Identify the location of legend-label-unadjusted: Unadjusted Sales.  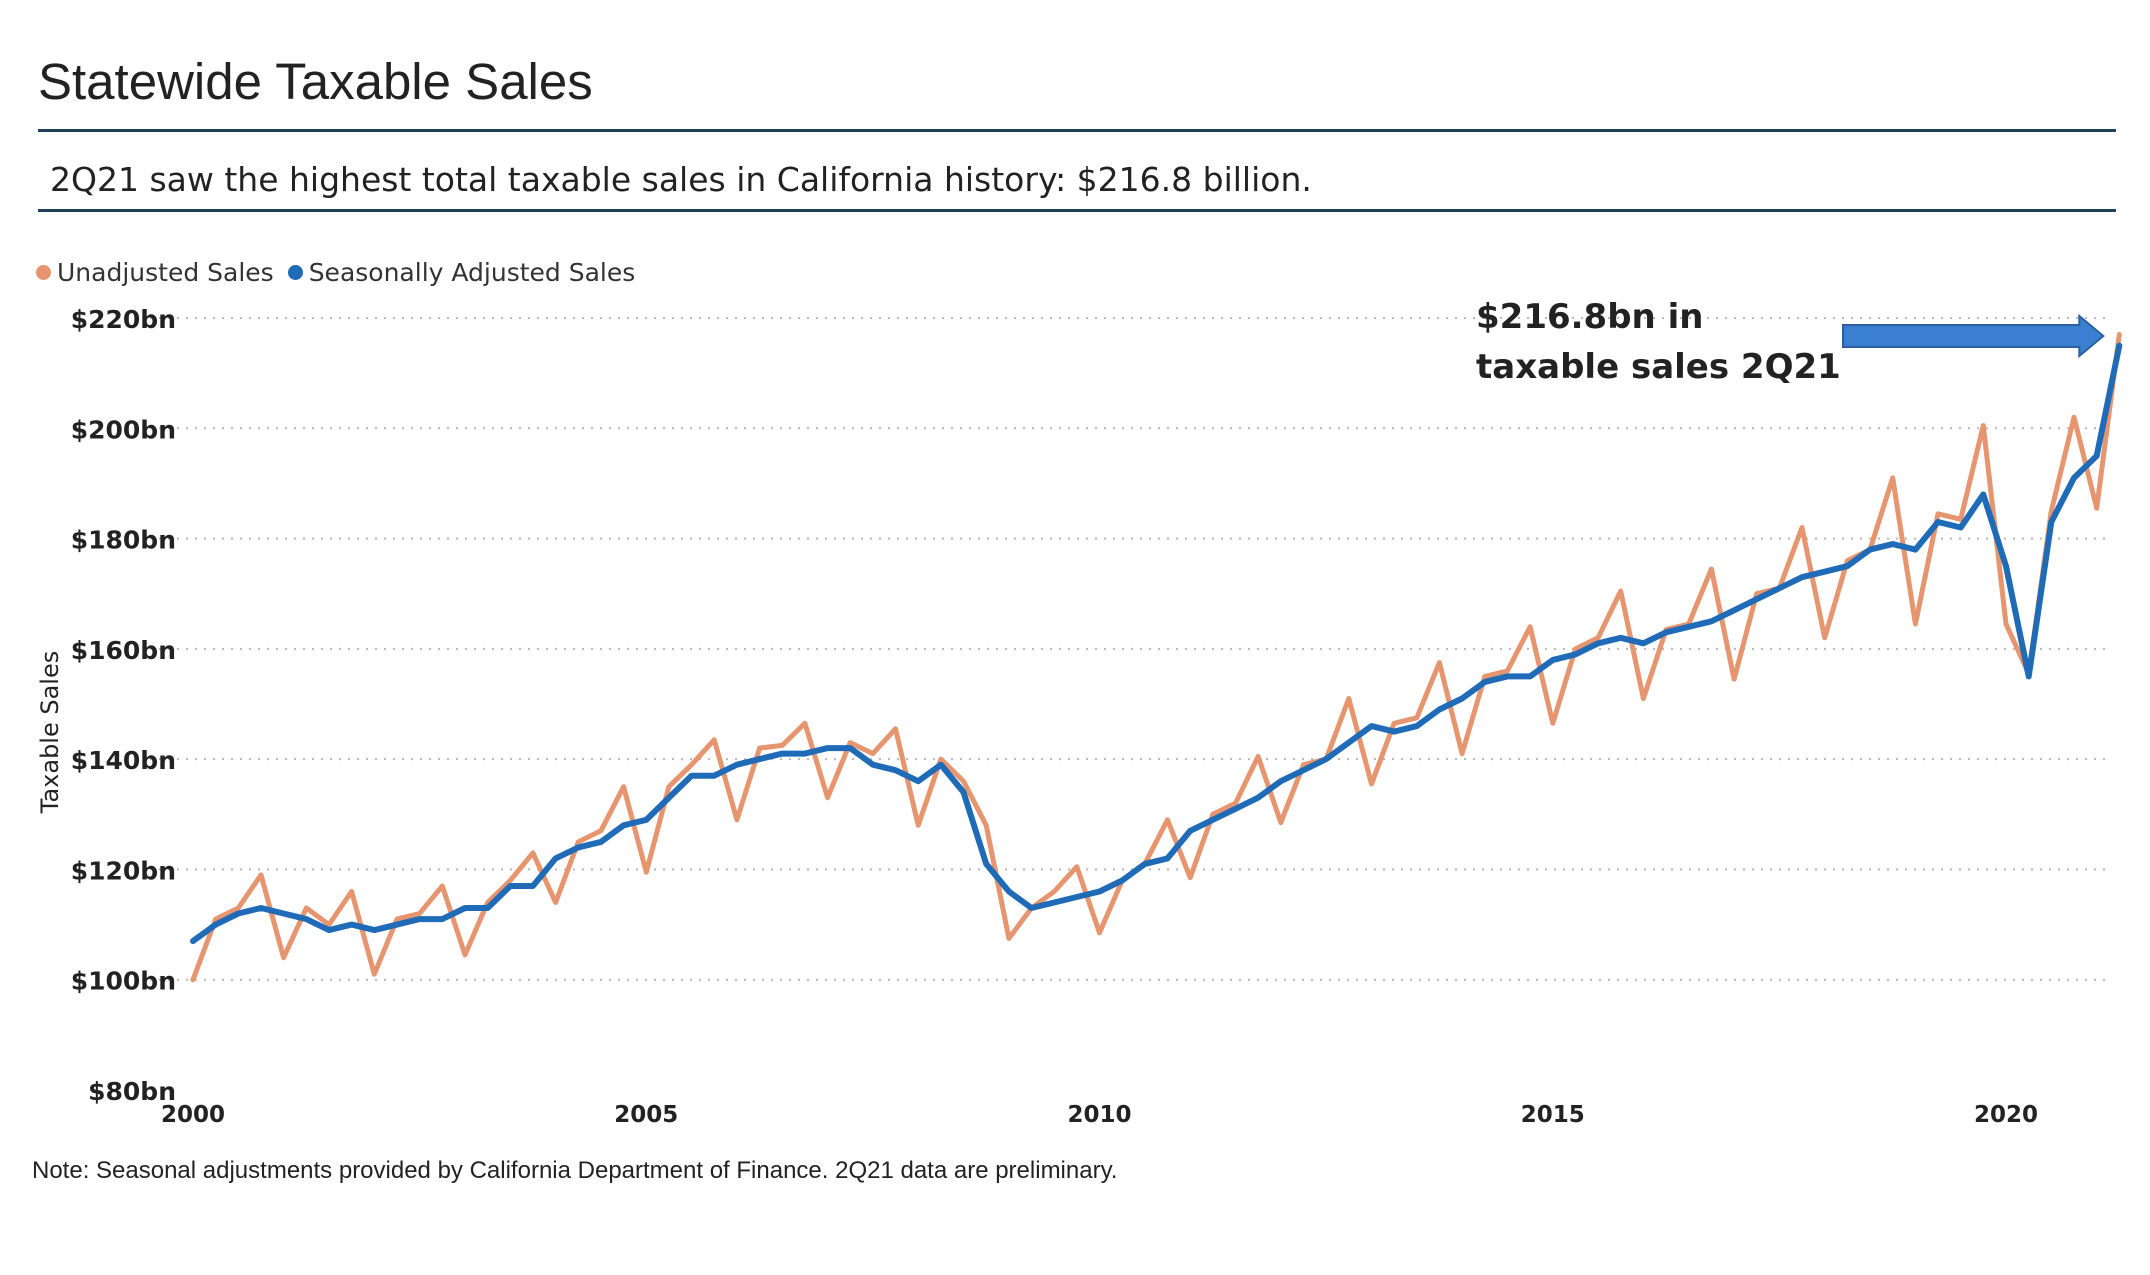
(165, 272).